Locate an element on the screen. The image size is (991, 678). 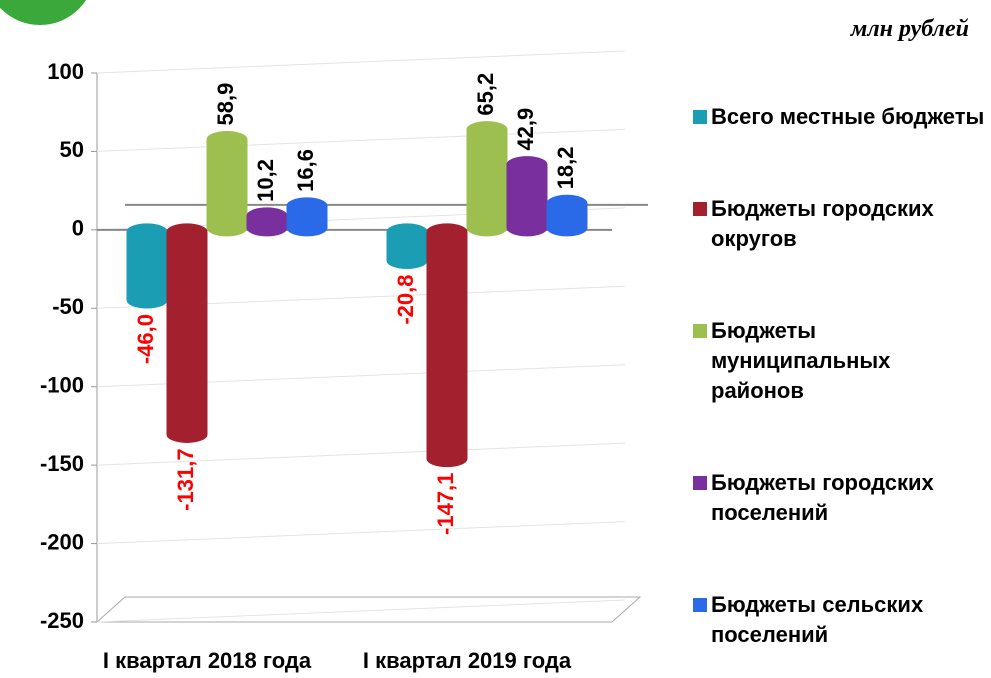
data-label: 58,9 is located at coordinates (225, 104).